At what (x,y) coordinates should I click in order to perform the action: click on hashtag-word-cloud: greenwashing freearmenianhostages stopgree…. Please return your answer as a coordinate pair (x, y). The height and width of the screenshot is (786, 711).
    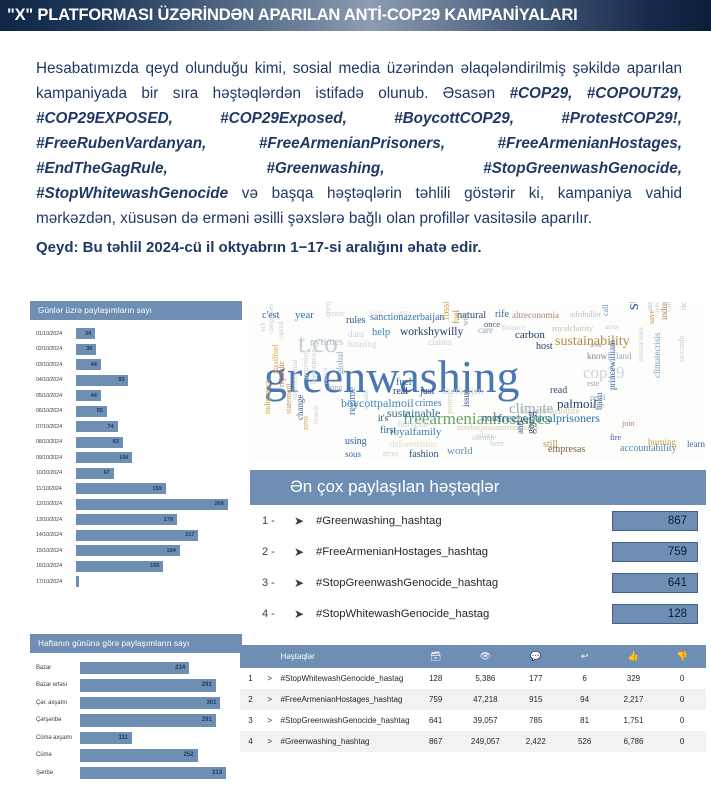
    Looking at the image, I should click on (478, 381).